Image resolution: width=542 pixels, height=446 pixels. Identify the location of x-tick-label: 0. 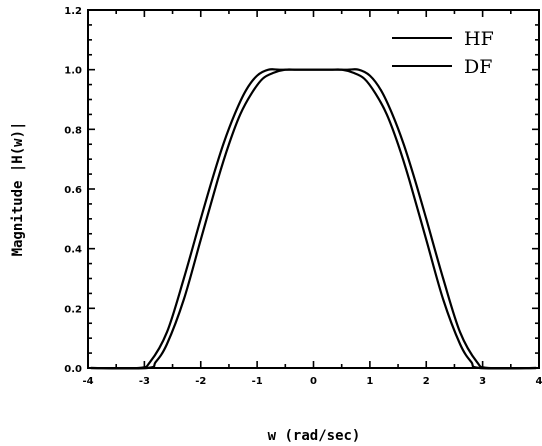
(313, 381).